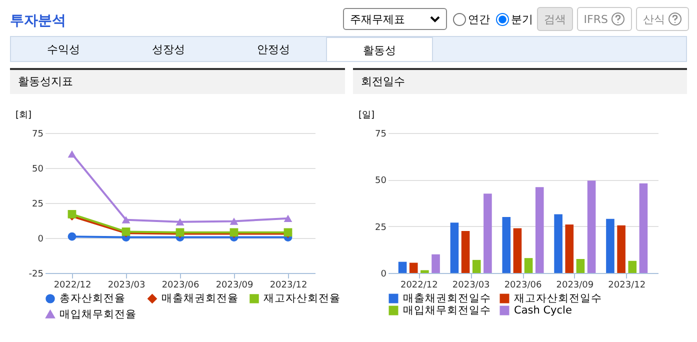  I want to click on chart-title: 활동성지표, so click(177, 82).